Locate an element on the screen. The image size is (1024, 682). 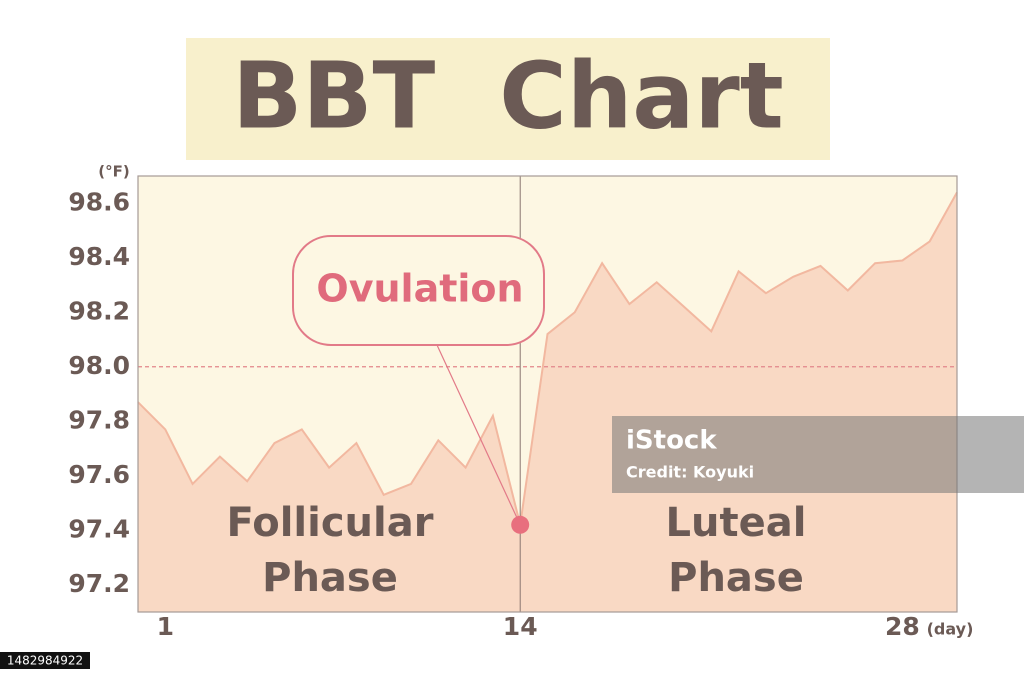
ovulation-point is located at coordinates (520, 524).